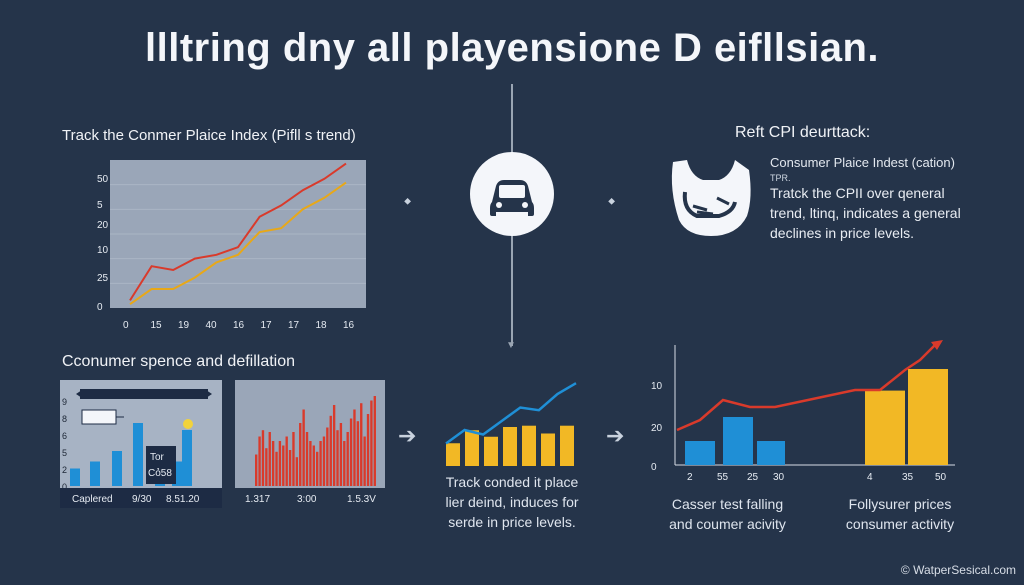 Image resolution: width=1024 pixels, height=585 pixels. What do you see at coordinates (126, 325) in the screenshot?
I see `cpi-xtick: 0` at bounding box center [126, 325].